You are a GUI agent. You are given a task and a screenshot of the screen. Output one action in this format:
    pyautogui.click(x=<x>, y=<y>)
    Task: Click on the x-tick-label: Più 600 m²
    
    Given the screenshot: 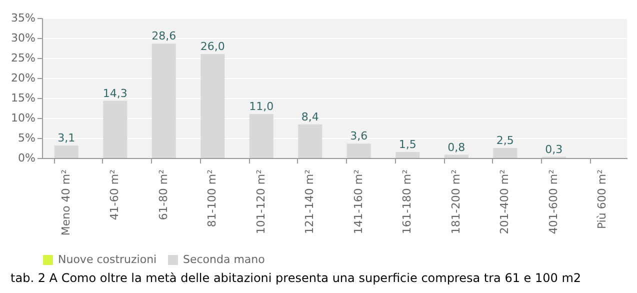 What is the action you would take?
    pyautogui.click(x=602, y=200)
    